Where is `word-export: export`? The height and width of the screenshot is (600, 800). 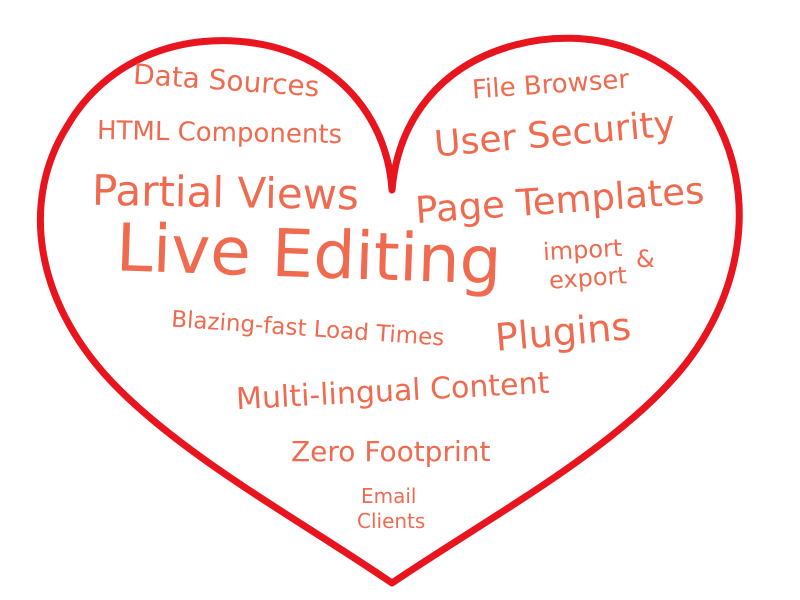 word-export: export is located at coordinates (588, 278).